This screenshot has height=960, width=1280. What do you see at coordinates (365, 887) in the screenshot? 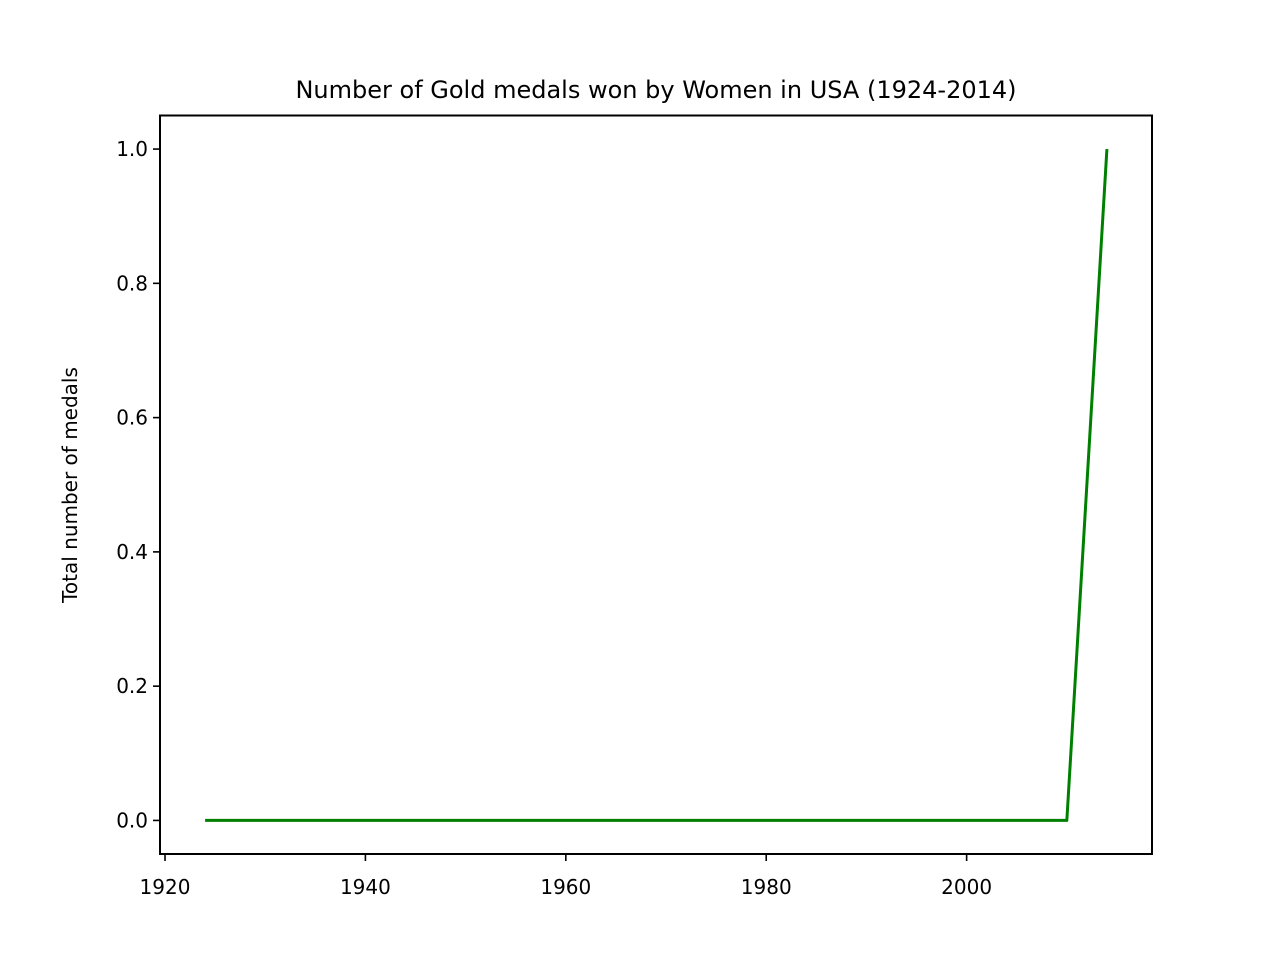
I see `x-tick-label: 1940` at bounding box center [365, 887].